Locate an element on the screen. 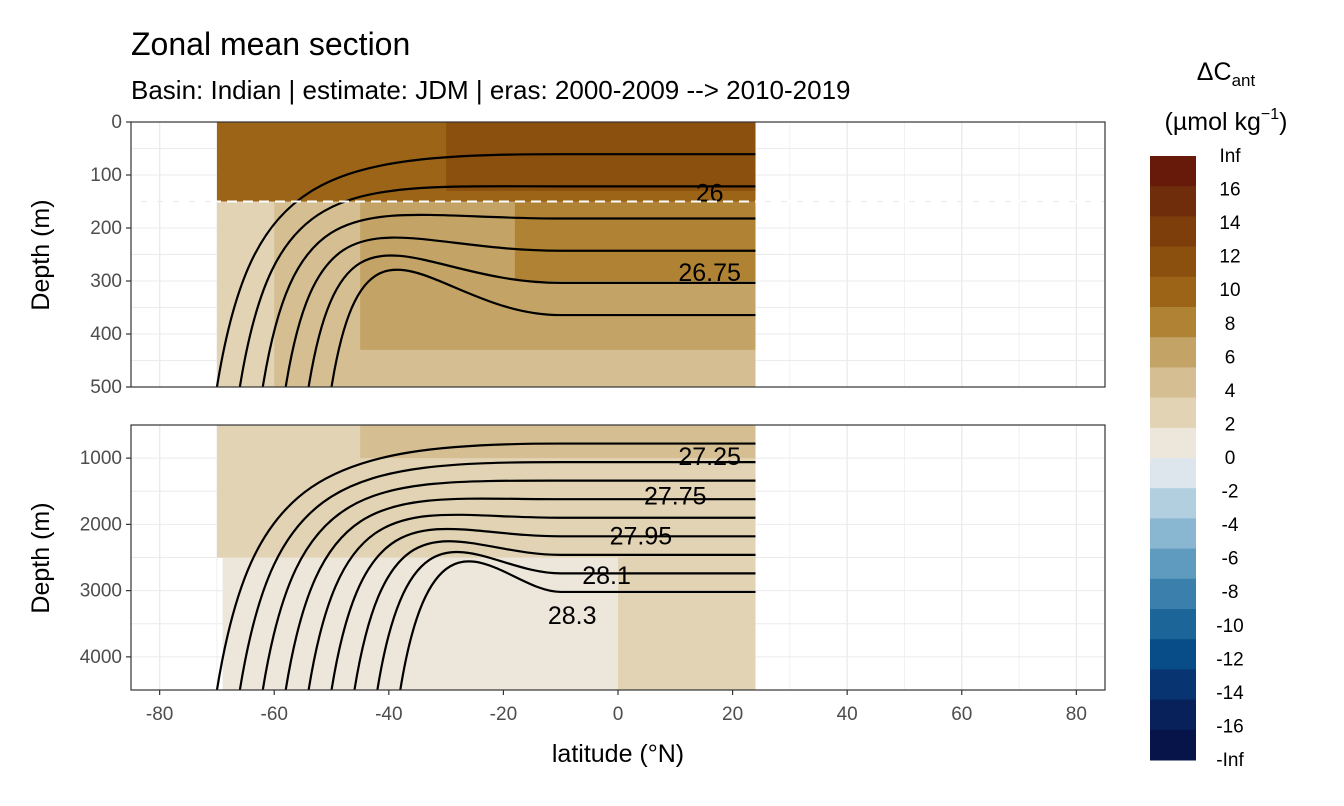 This screenshot has height=806, width=1344. contour-label: 26 is located at coordinates (710, 194).